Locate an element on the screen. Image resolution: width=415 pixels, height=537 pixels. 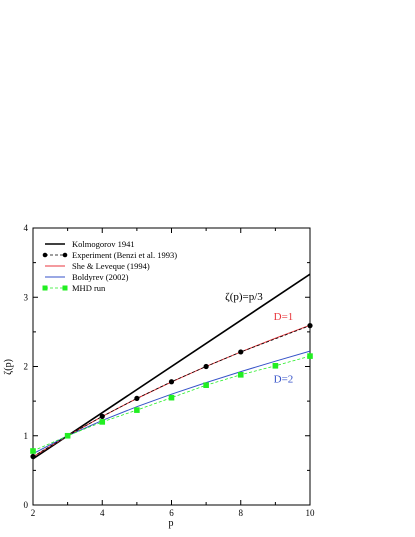
y-tick-label: 0 is located at coordinates (26, 505).